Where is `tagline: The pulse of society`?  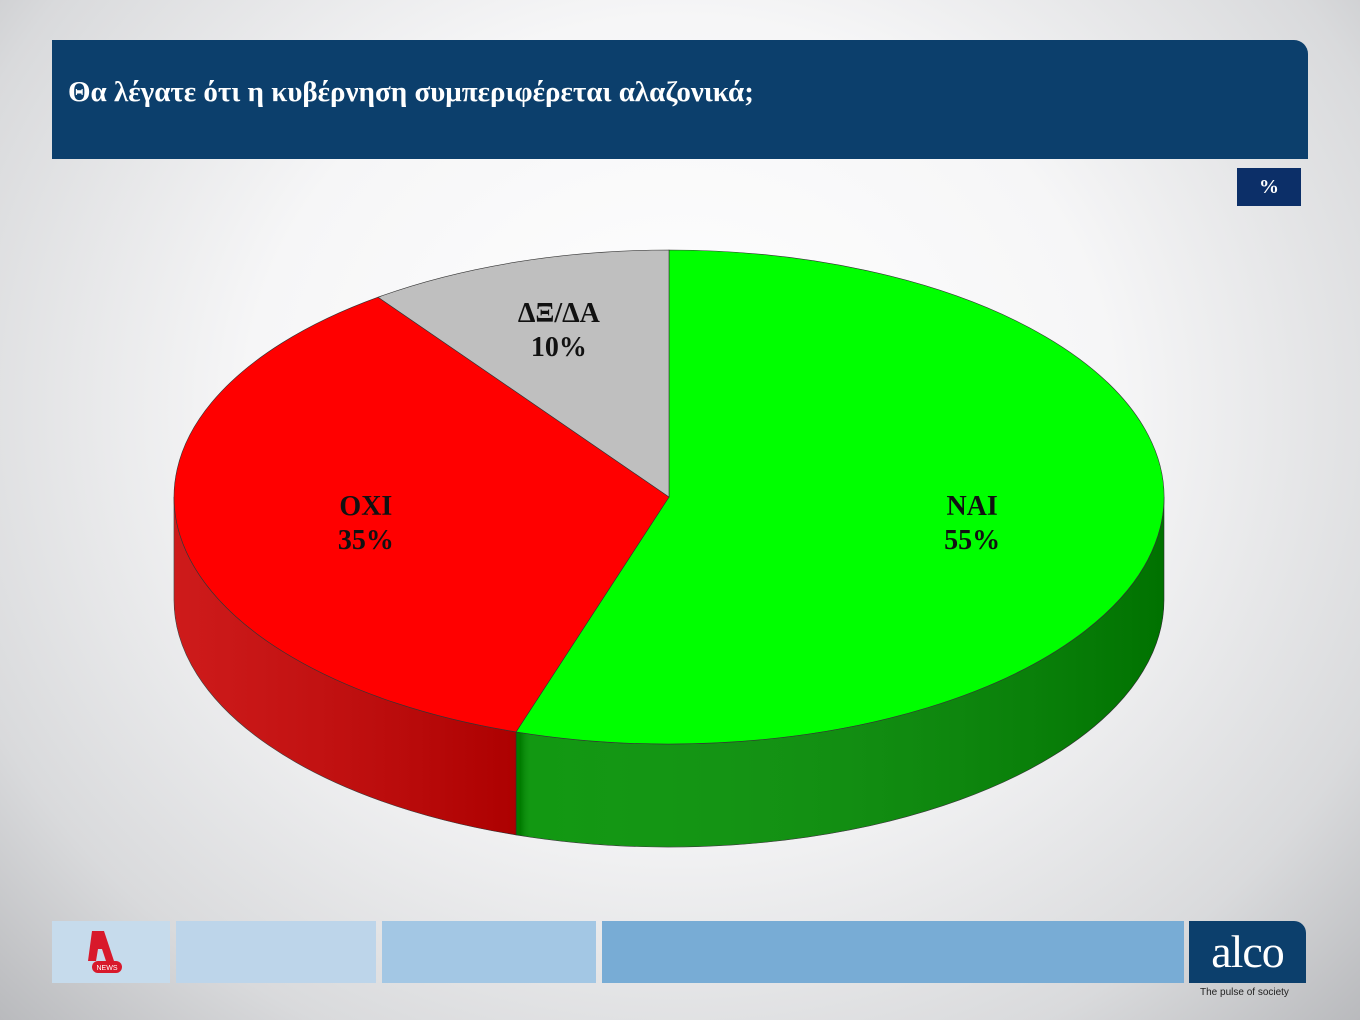
tagline: The pulse of society is located at coordinates (1244, 992).